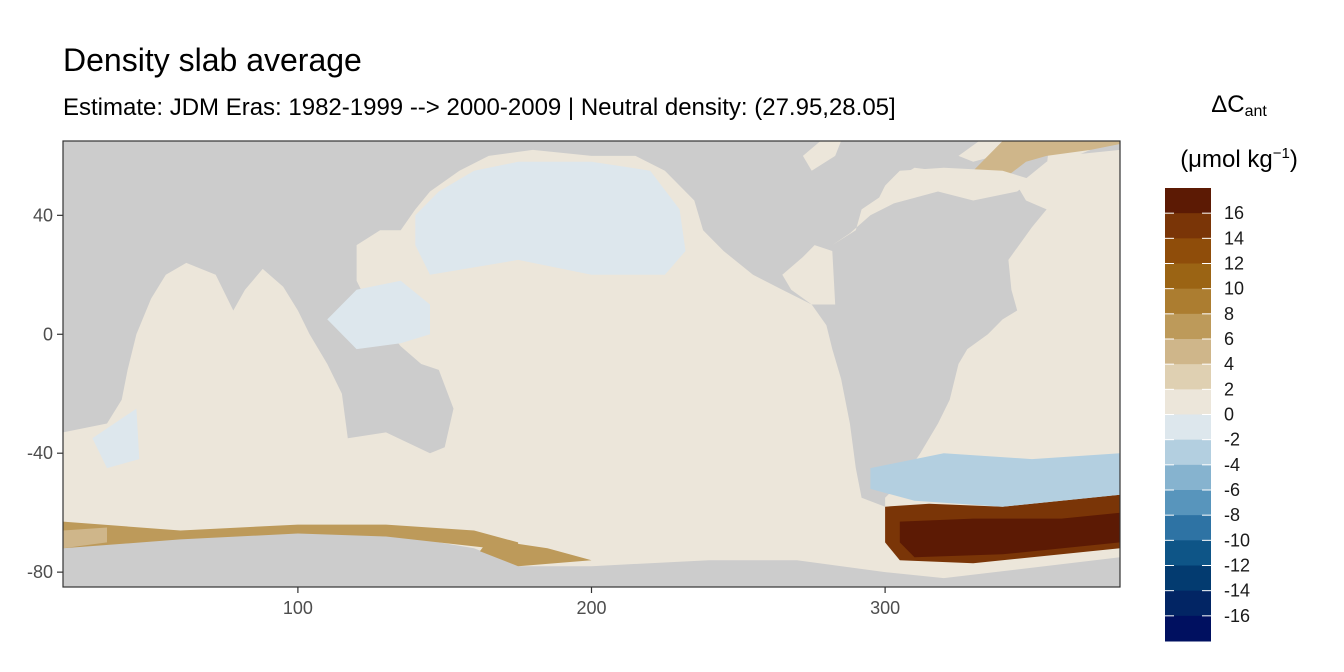 The image size is (1344, 672). I want to click on legend-label: -10, so click(1237, 540).